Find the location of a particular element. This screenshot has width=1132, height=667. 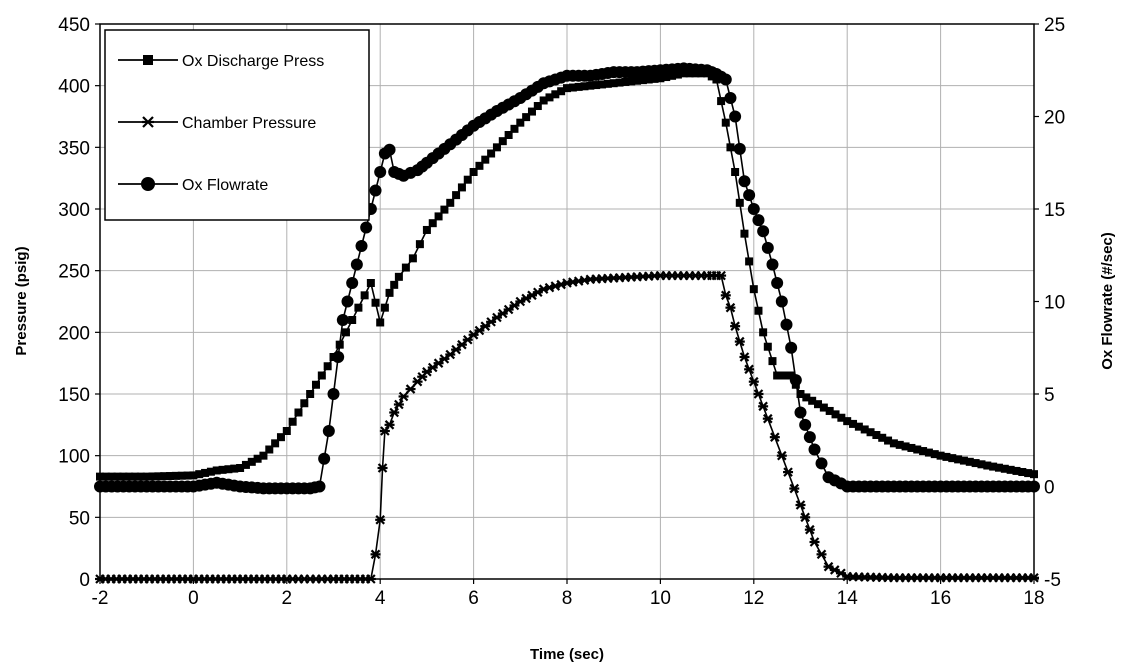

legend-entry: Chamber Pressure is located at coordinates (217, 123).